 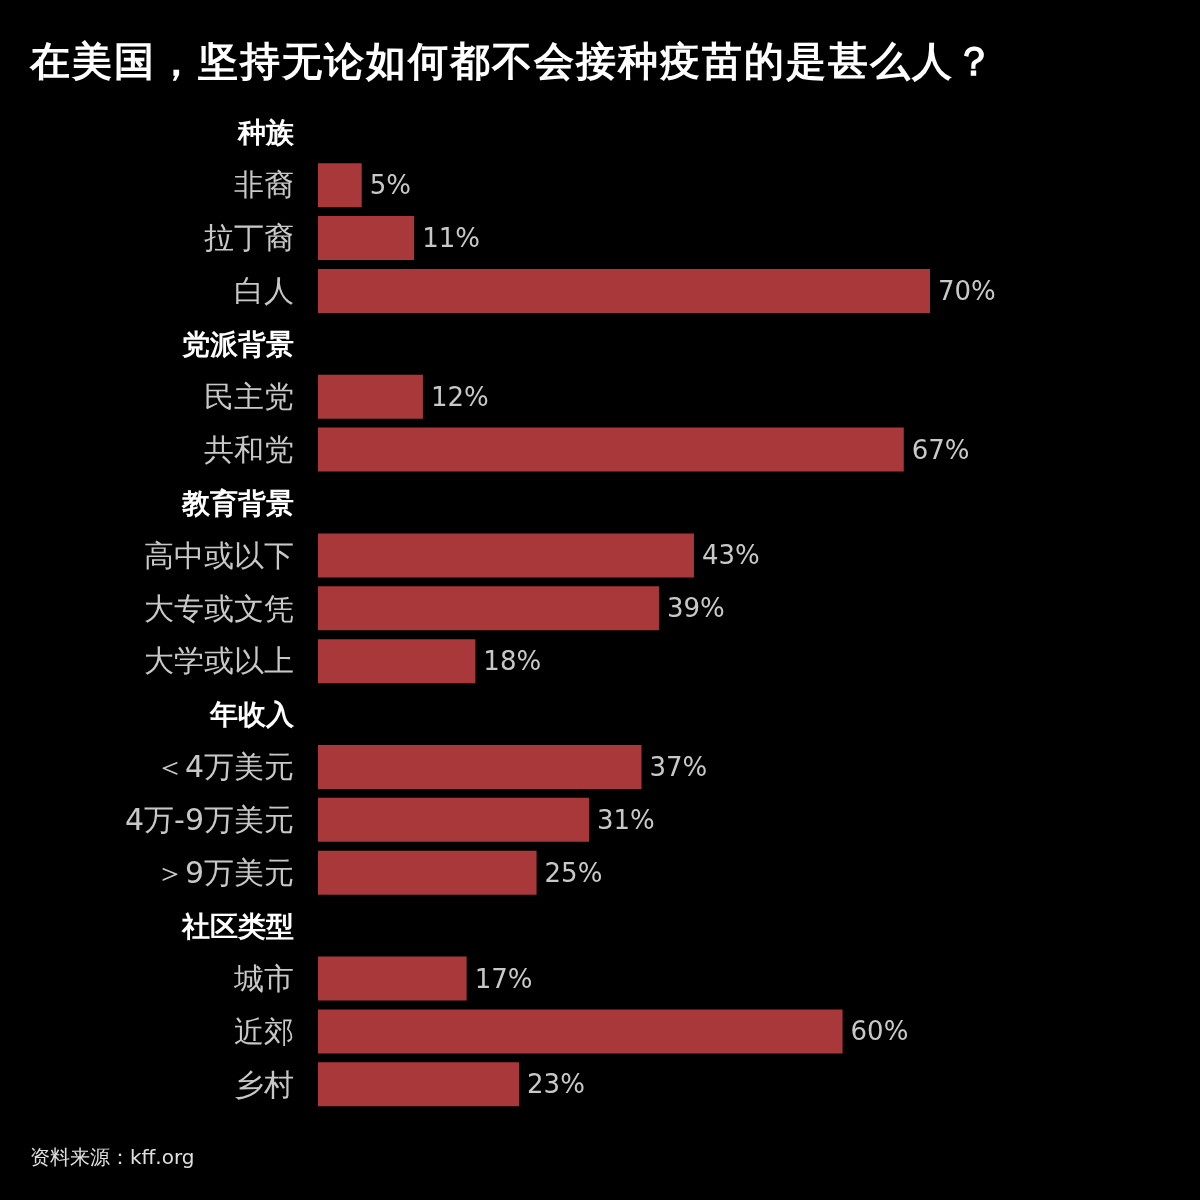 What do you see at coordinates (626, 819) in the screenshot?
I see `data-label: 31%` at bounding box center [626, 819].